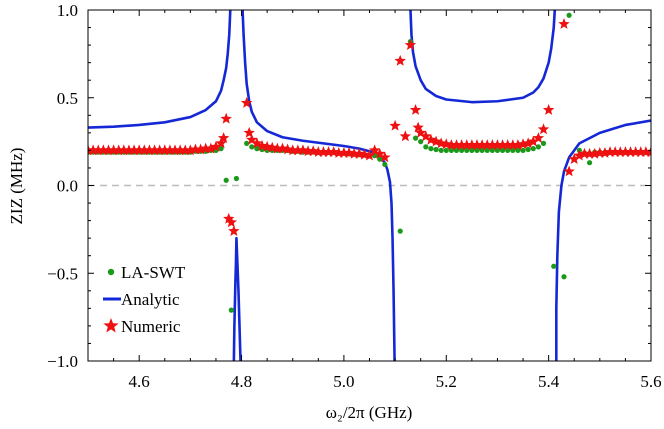 The width and height of the screenshot is (664, 429). Describe the element at coordinates (67, 98) in the screenshot. I see `y-tick-label: 0.5` at that location.